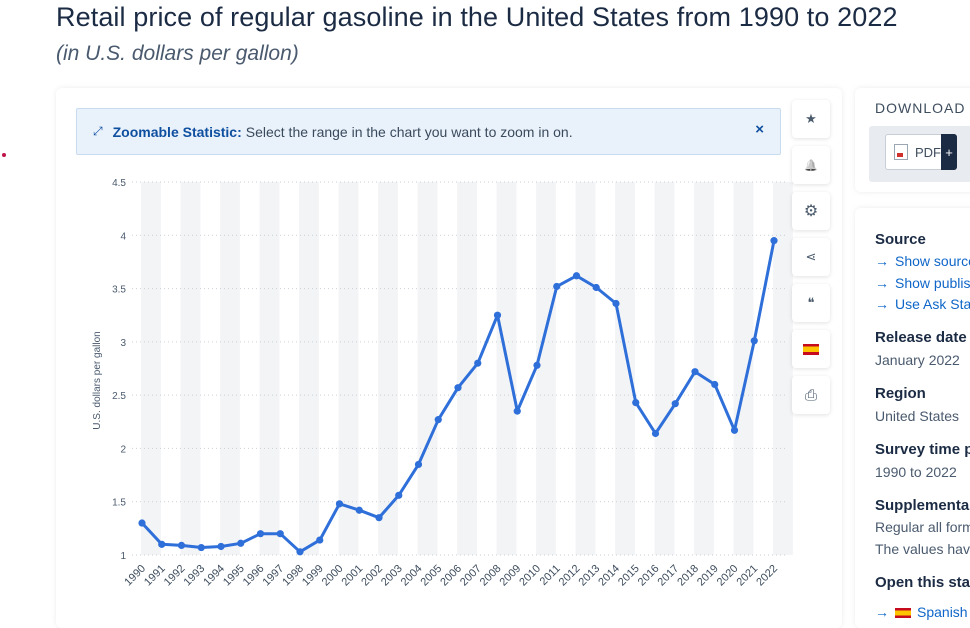 Image resolution: width=970 pixels, height=628 pixels. Describe the element at coordinates (119, 396) in the screenshot. I see `y-tick-label: 2.5` at that location.